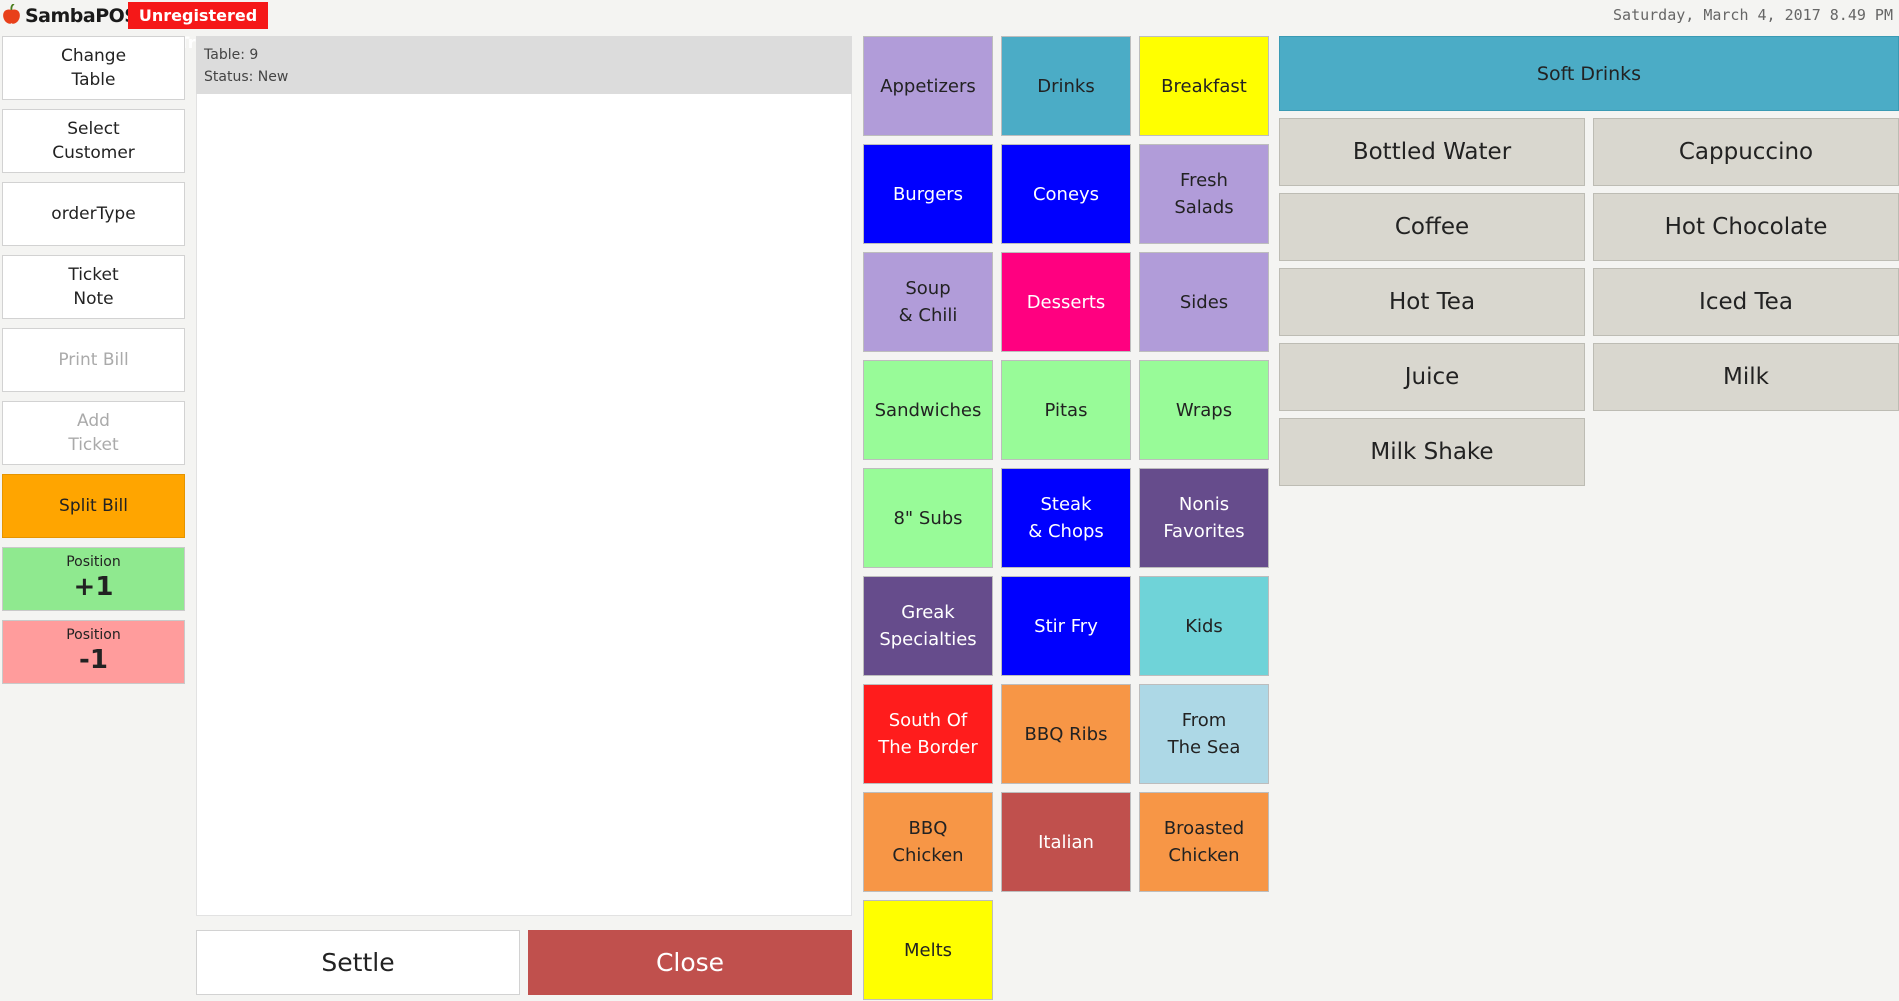 This screenshot has width=1899, height=1001. I want to click on category-label: Wraps, so click(1204, 410).